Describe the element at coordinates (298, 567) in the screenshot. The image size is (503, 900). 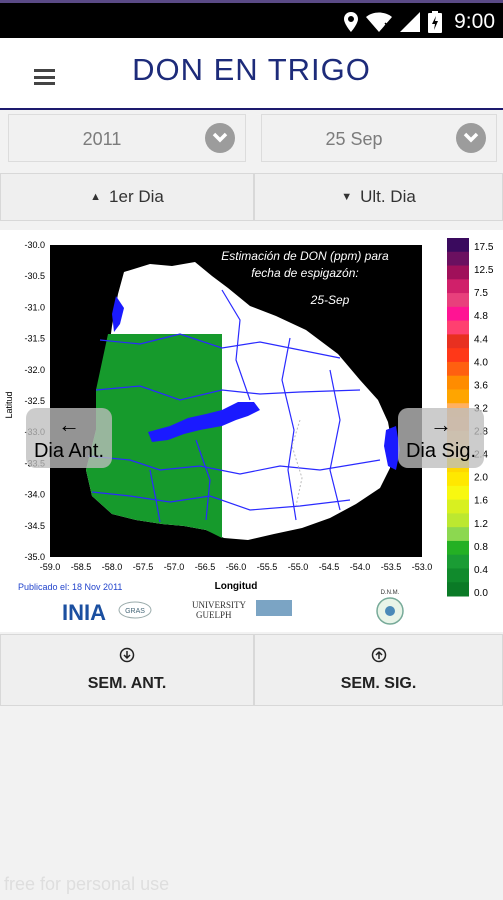
I see `lon-tick-label: -55.0` at that location.